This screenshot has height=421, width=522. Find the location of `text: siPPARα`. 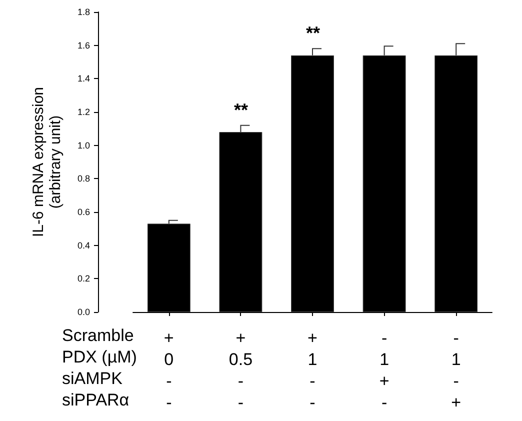

text: siPPARα is located at coordinates (96, 400).